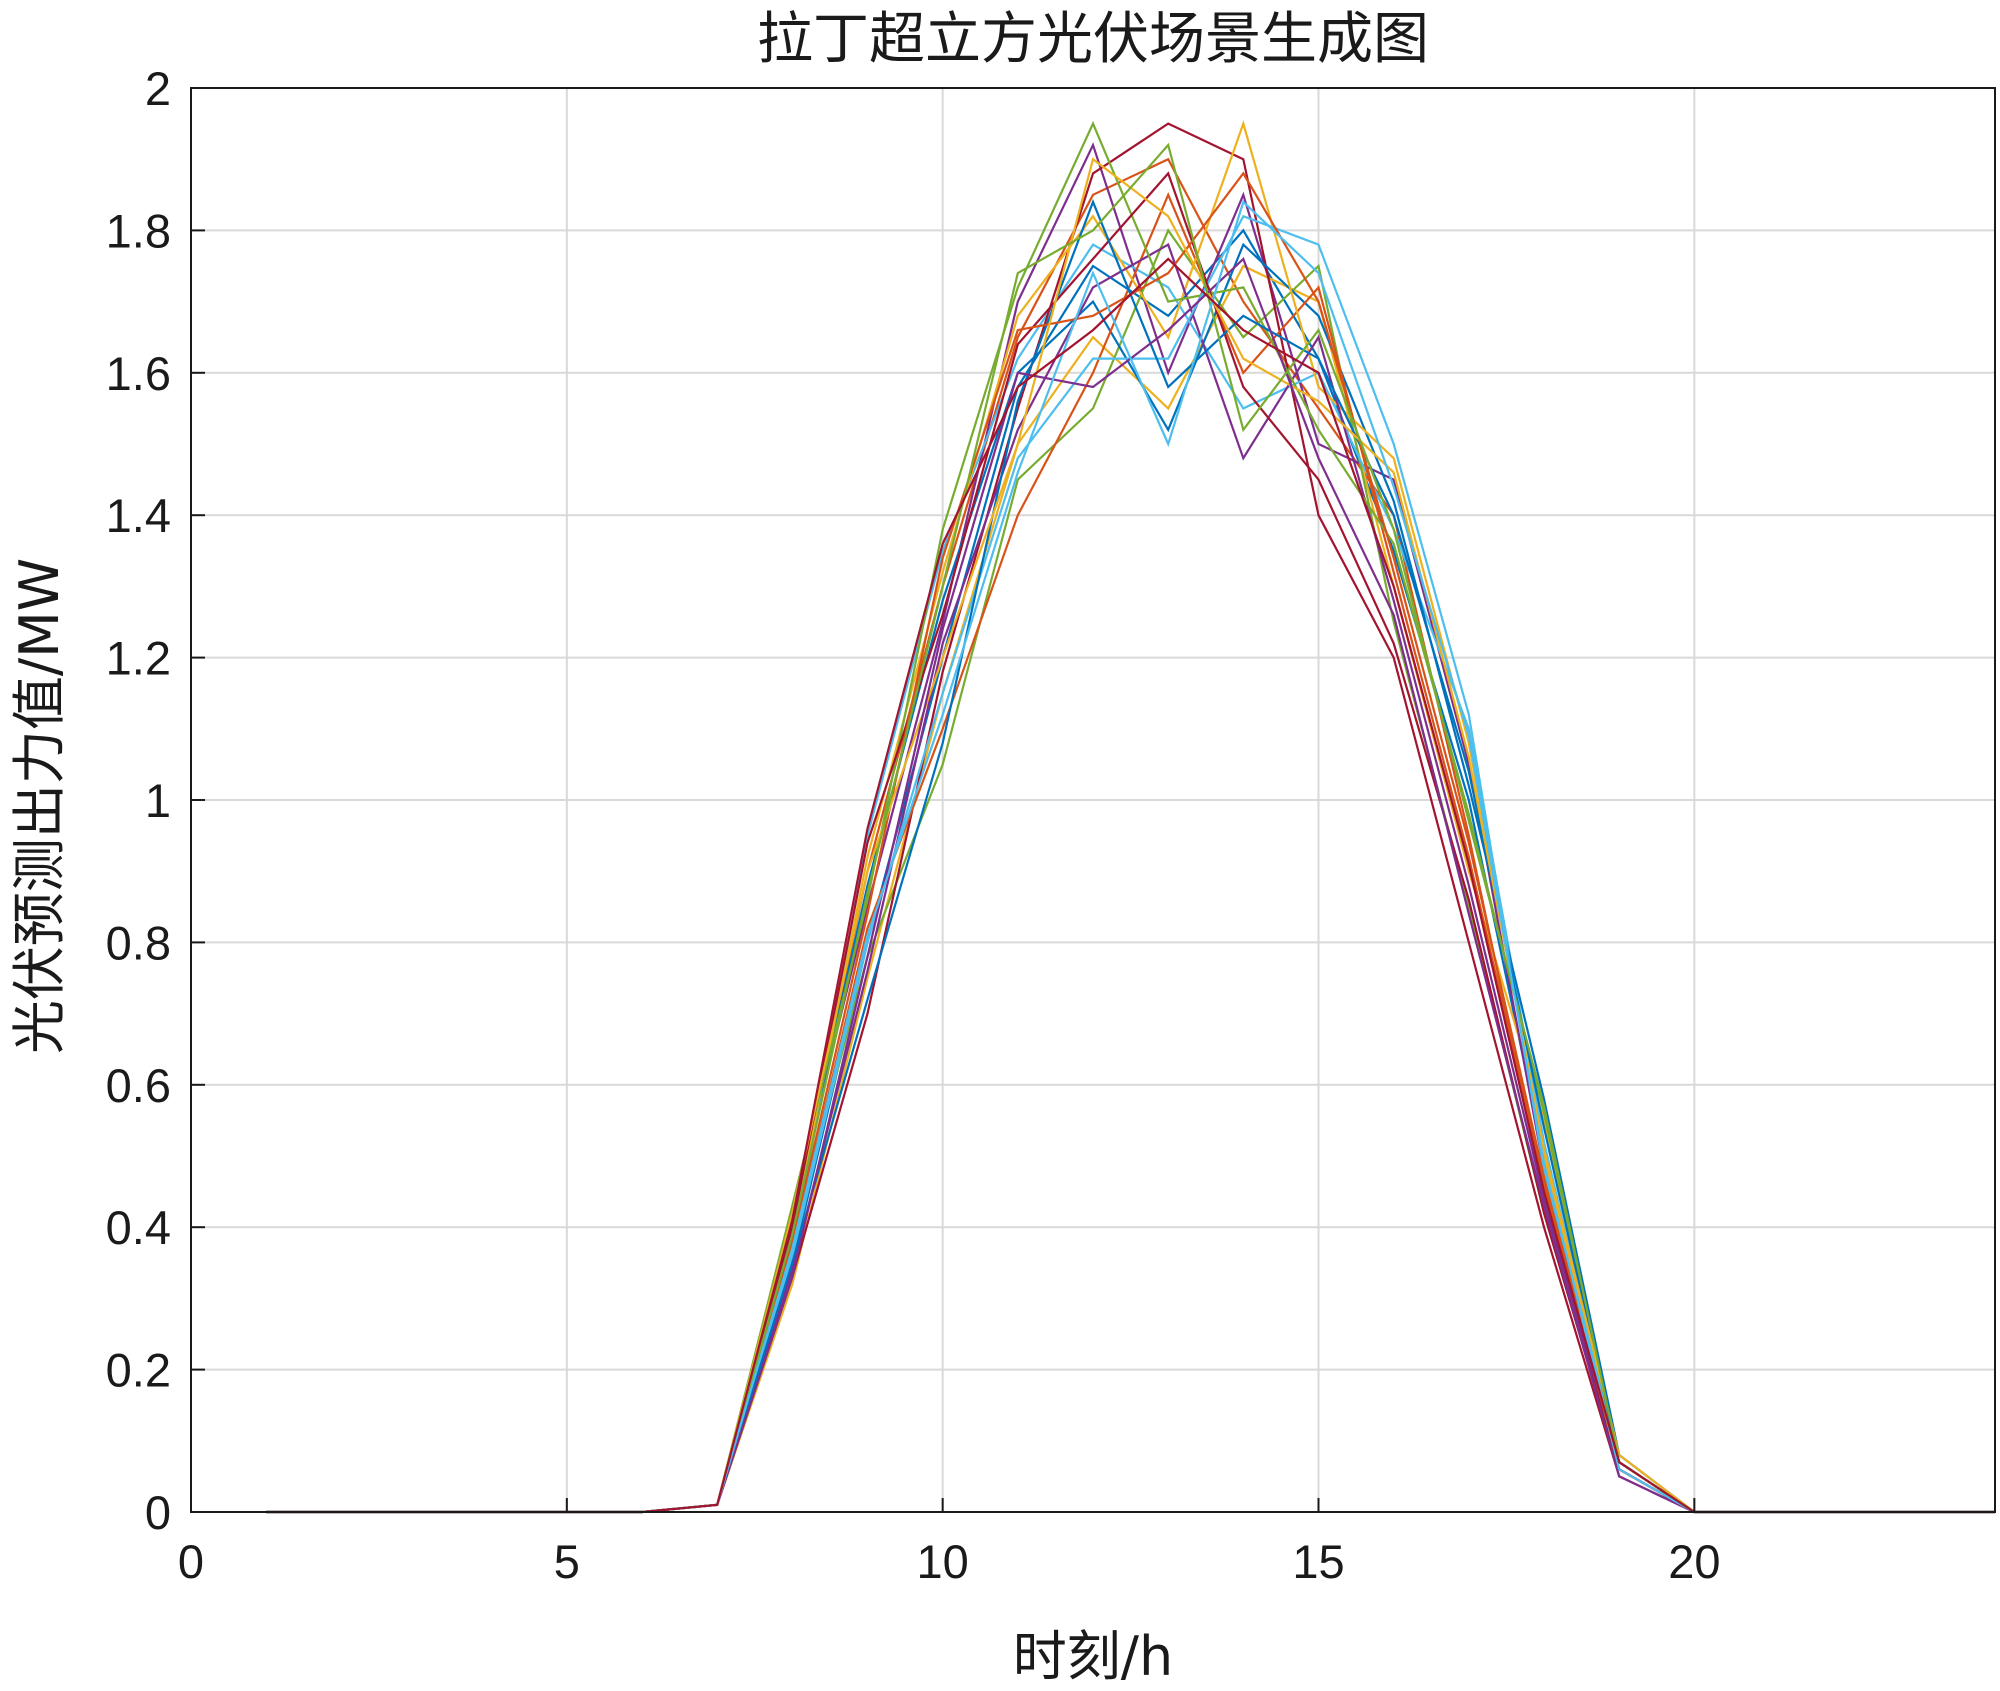 This screenshot has width=2000, height=1691. What do you see at coordinates (1694, 1561) in the screenshot?
I see `x-tick-label: 20` at bounding box center [1694, 1561].